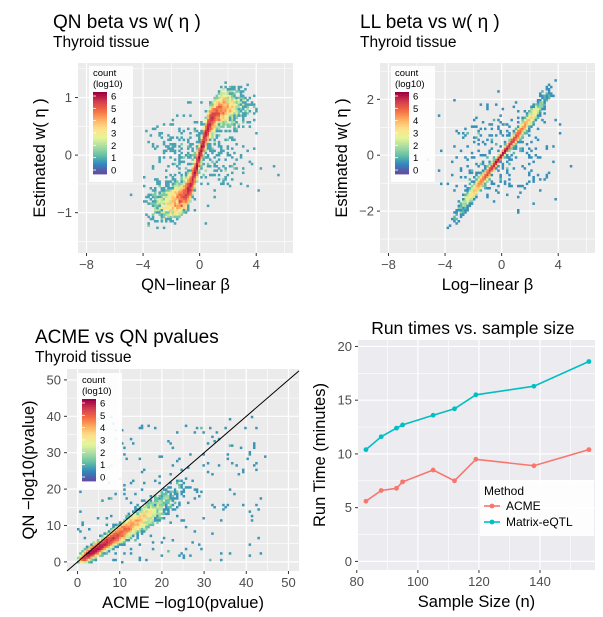 This screenshot has width=603, height=617. I want to click on legend-tick-label: 4, so click(102, 428).